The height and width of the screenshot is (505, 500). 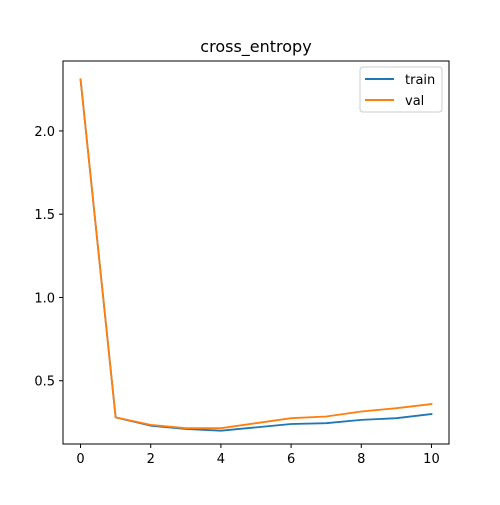 I want to click on x-tick-label: 10, so click(x=431, y=459).